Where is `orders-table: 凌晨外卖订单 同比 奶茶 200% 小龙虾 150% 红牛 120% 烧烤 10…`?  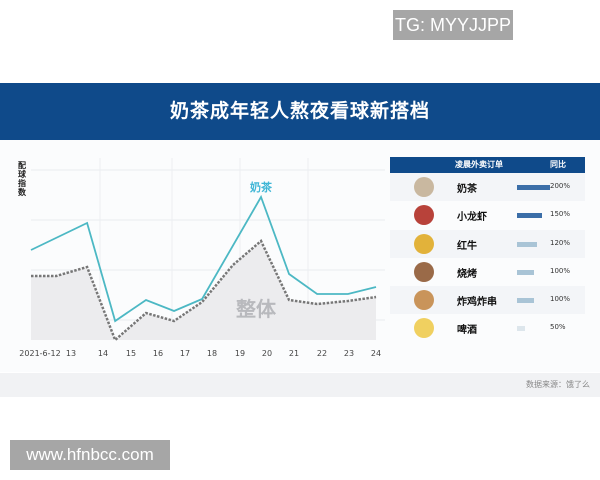 orders-table: 凌晨外卖订单 同比 奶茶 200% 小龙虾 150% 红牛 120% 烧烤 10… is located at coordinates (487, 250).